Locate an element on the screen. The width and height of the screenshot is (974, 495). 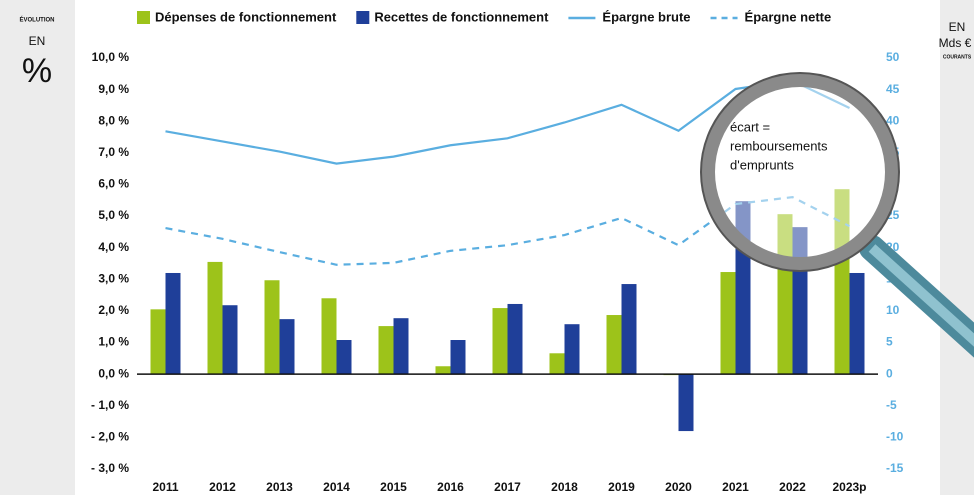
y2-label-top: EN is located at coordinates (957, 27).